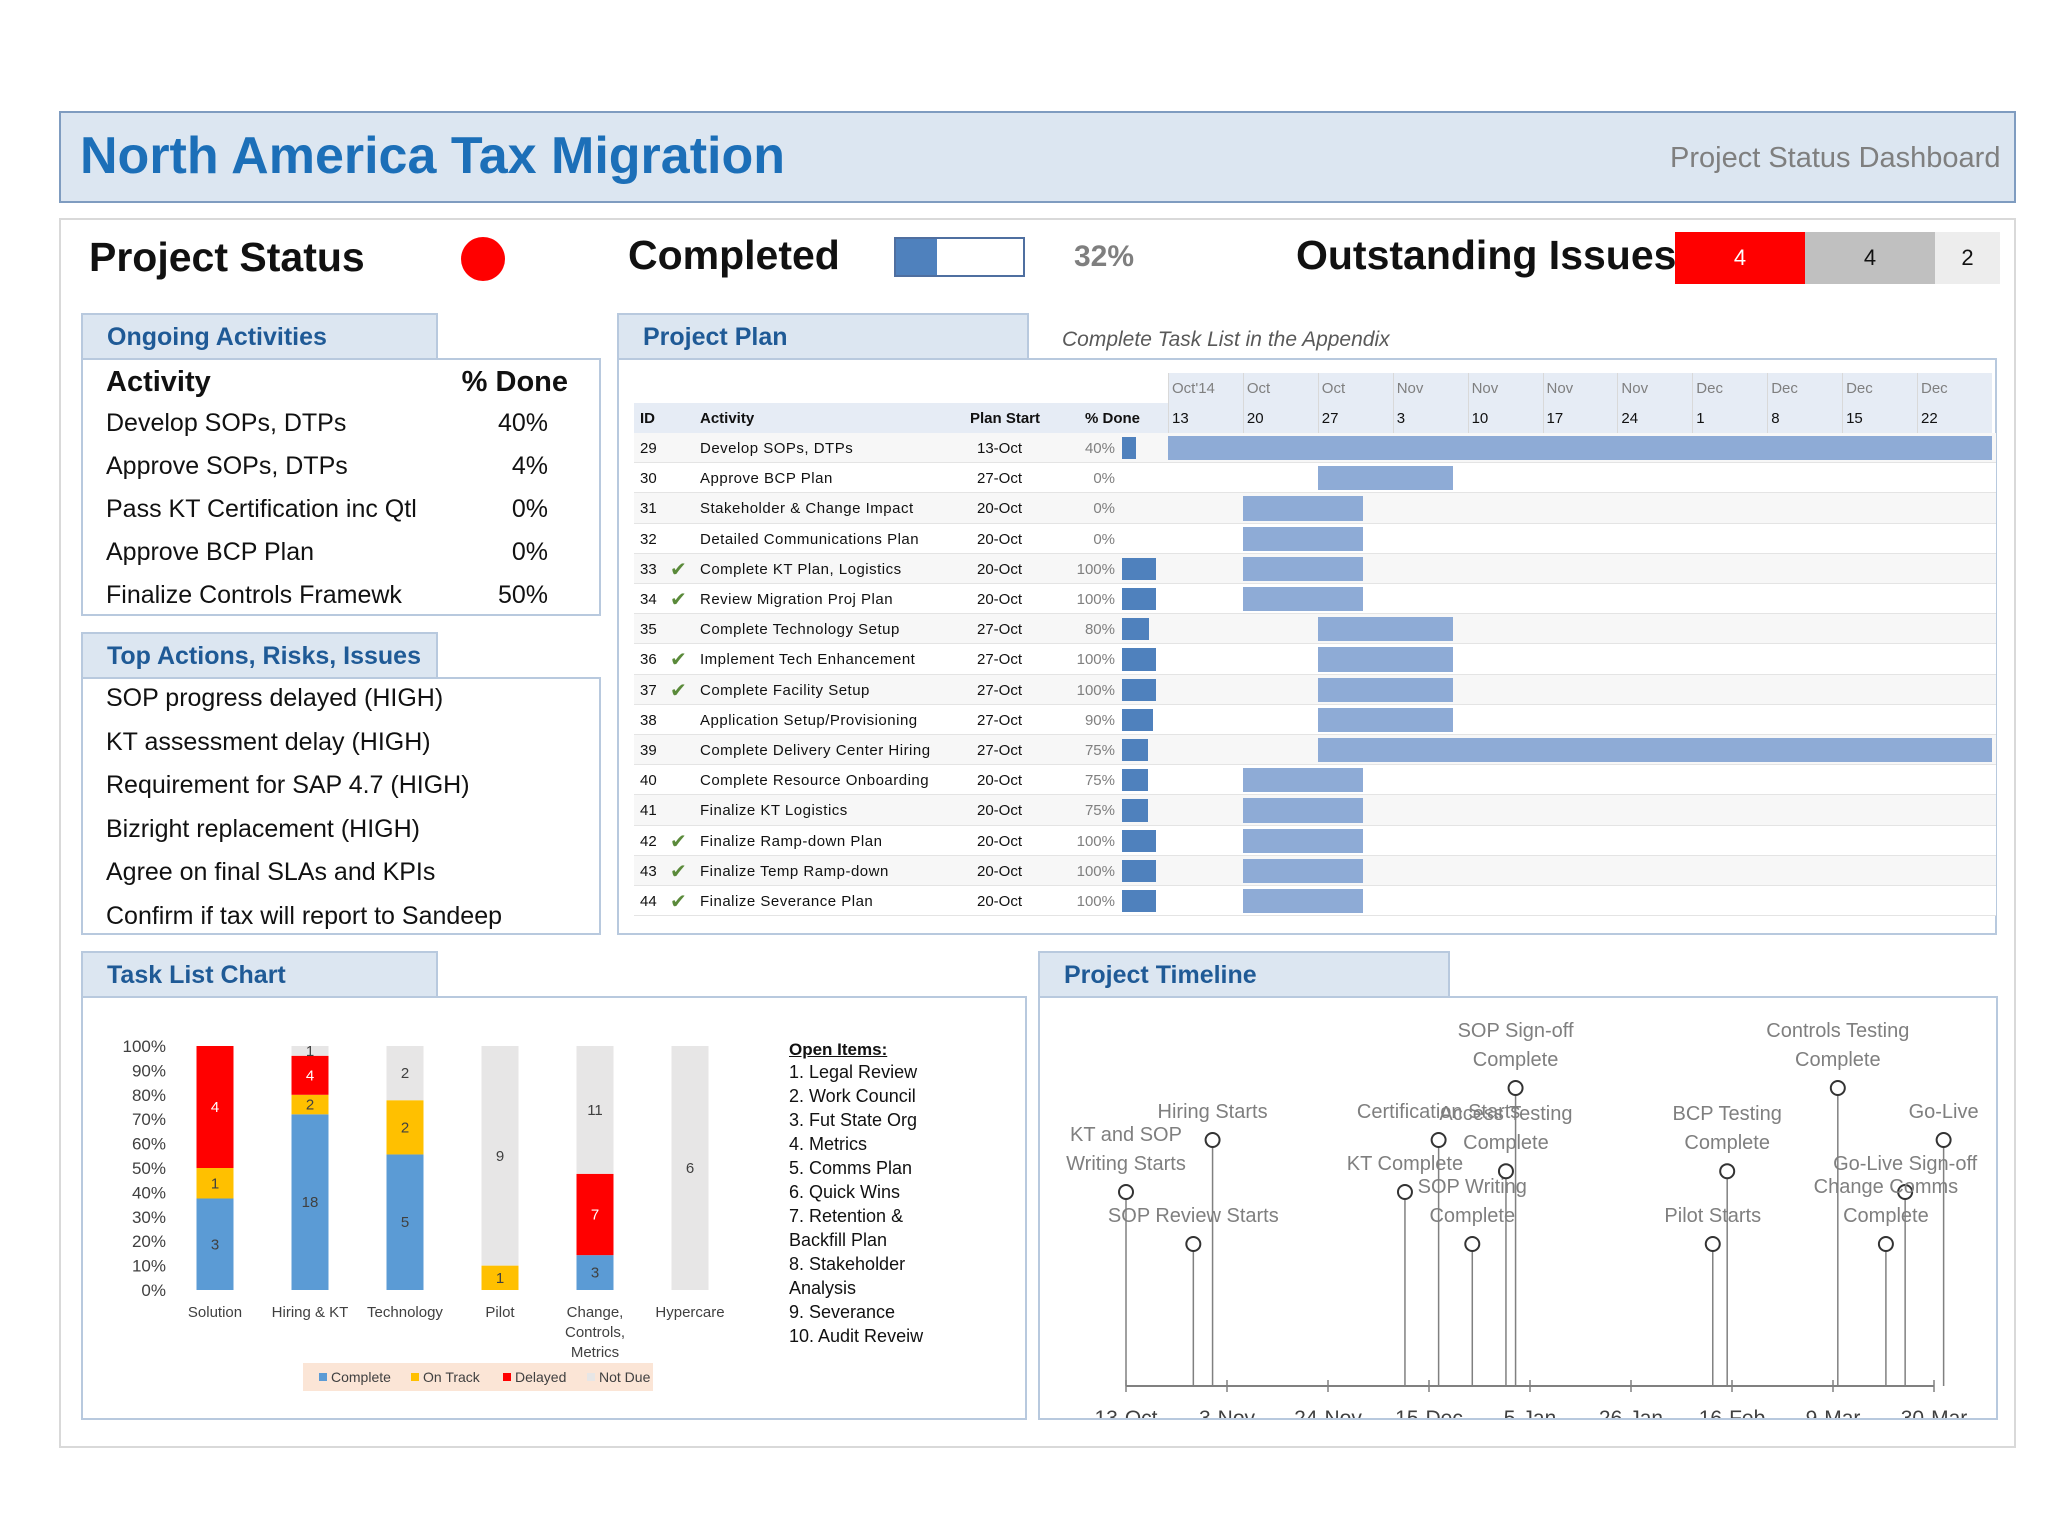 The image size is (2048, 1536). What do you see at coordinates (1328, 1412) in the screenshot?
I see `timeline-tick-label: 24-Nov` at bounding box center [1328, 1412].